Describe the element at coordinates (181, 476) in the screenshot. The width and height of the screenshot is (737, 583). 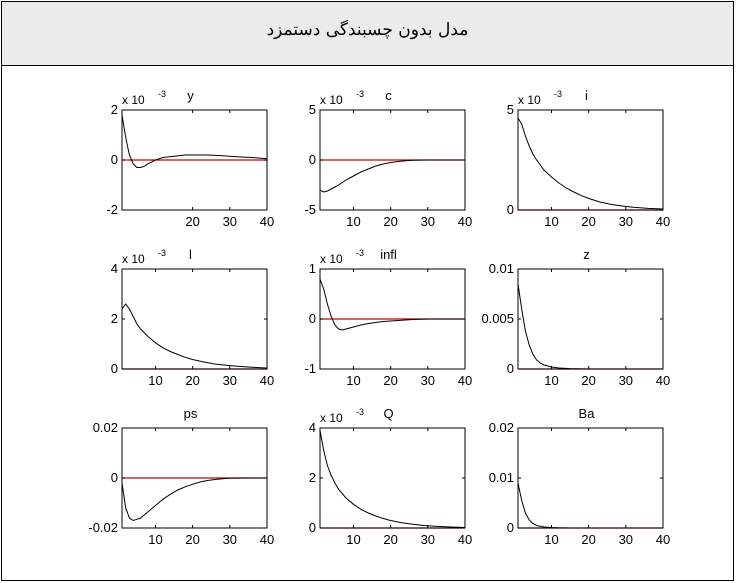
I see `plot-ps: 10 20 30 40 -0.02 0 0.02 ps` at that location.